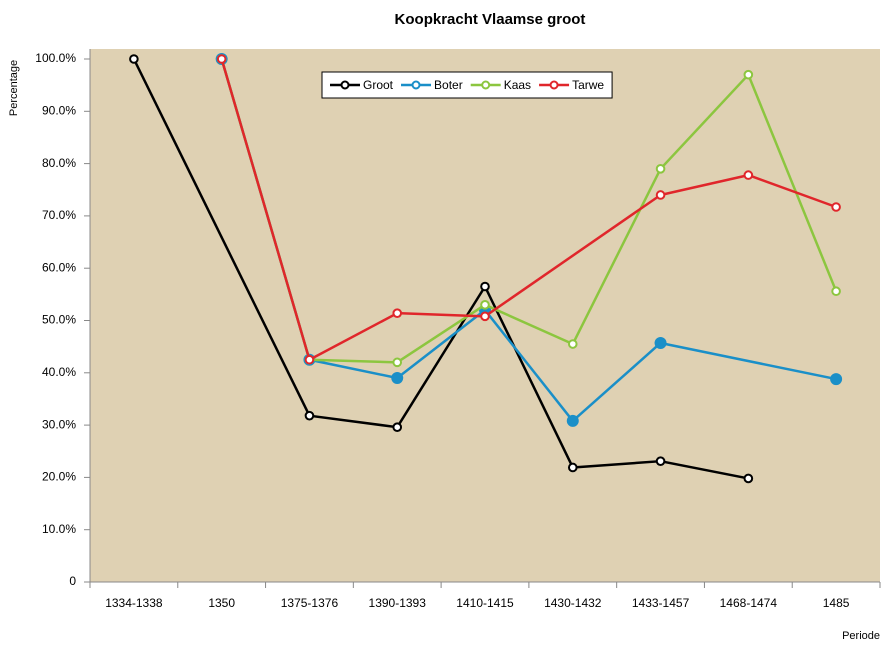 Image resolution: width=883 pixels, height=645 pixels. I want to click on x-tick-label: 1468-1474, so click(749, 603).